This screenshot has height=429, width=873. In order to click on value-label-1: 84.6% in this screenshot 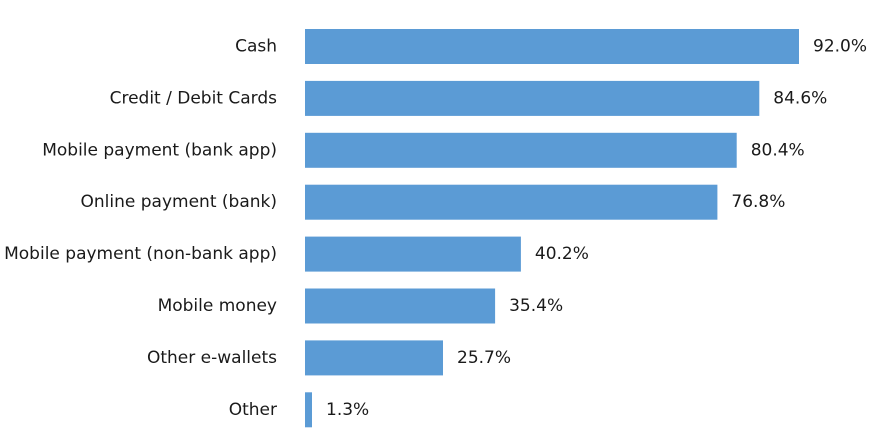, I will do `click(800, 98)`.